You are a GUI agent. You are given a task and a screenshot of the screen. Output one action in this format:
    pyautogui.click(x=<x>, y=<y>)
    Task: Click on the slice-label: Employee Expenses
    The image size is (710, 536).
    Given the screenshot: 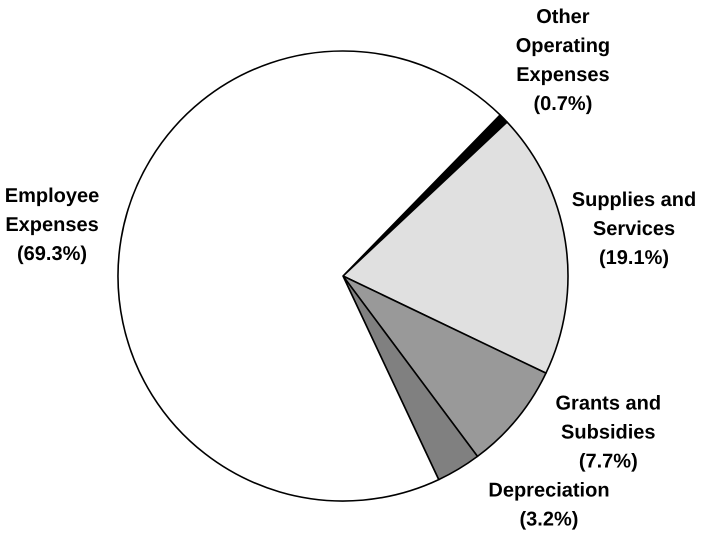 What is the action you would take?
    pyautogui.click(x=52, y=210)
    